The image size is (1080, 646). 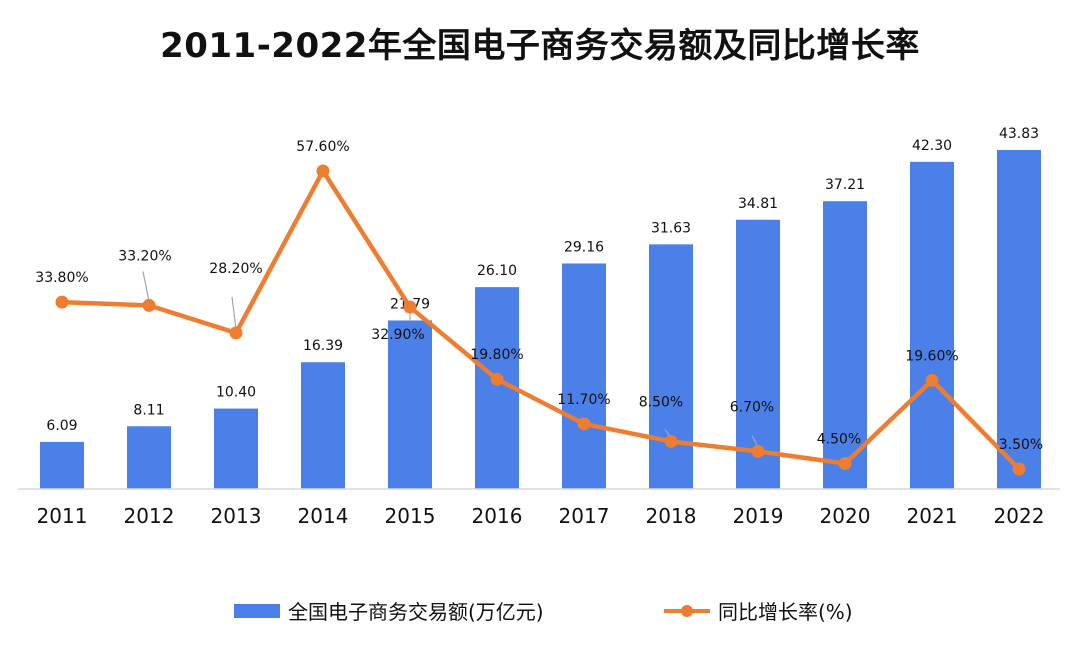 I want to click on growth-point-2017, so click(x=584, y=424).